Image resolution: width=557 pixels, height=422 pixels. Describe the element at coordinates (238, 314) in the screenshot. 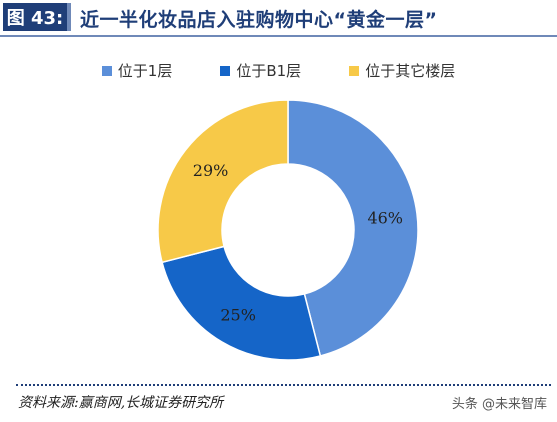

I see `slice-label-floor-b1: 25%` at that location.